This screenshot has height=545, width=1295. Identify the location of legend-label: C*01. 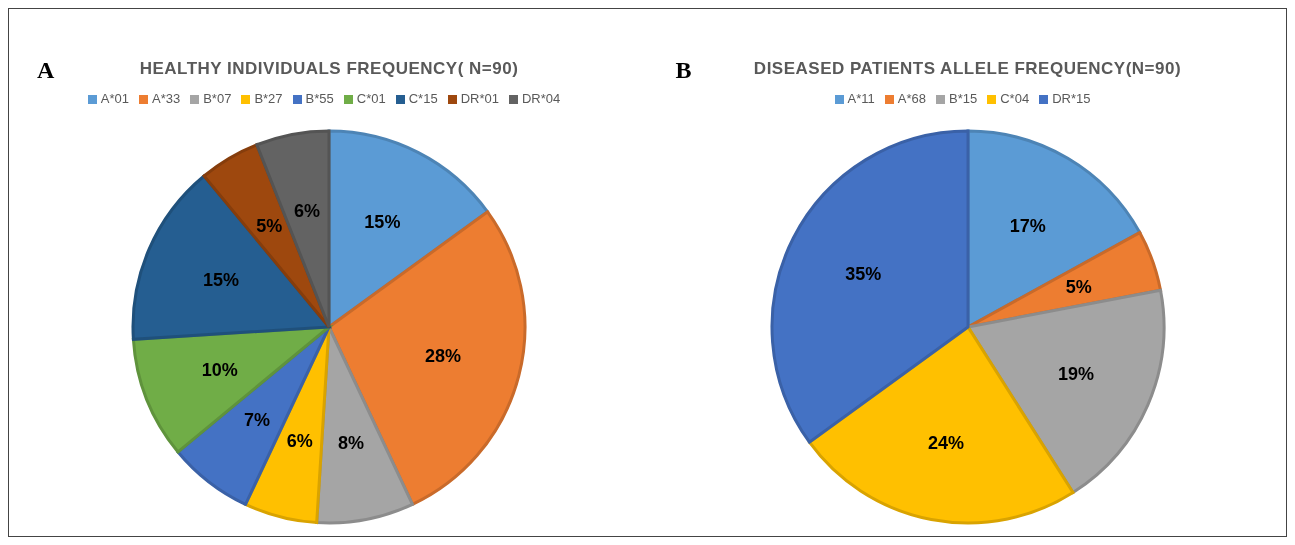
(371, 98).